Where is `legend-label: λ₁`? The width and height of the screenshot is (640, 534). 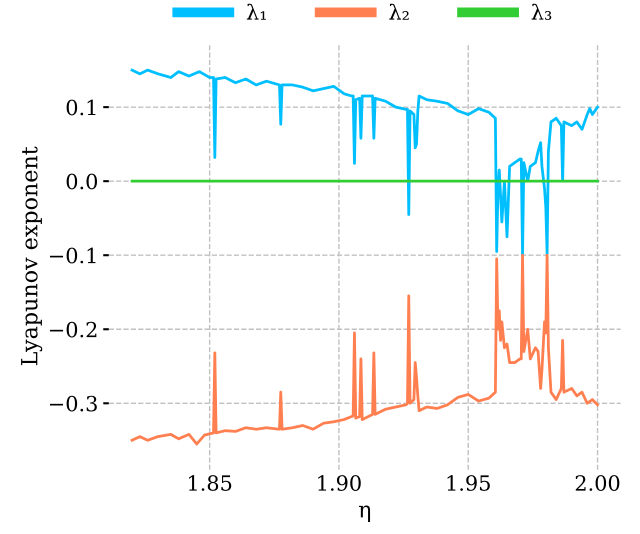
legend-label: λ₁ is located at coordinates (256, 12).